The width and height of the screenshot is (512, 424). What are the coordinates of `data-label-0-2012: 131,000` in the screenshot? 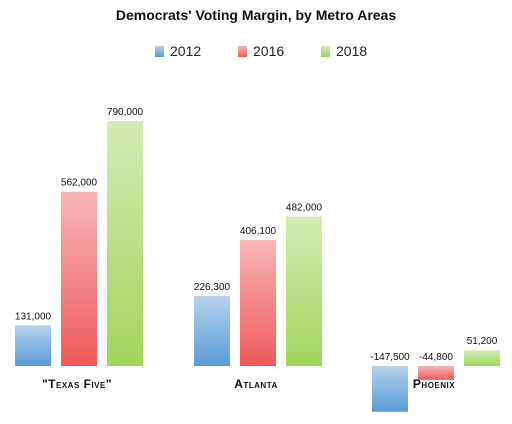 It's located at (33, 316).